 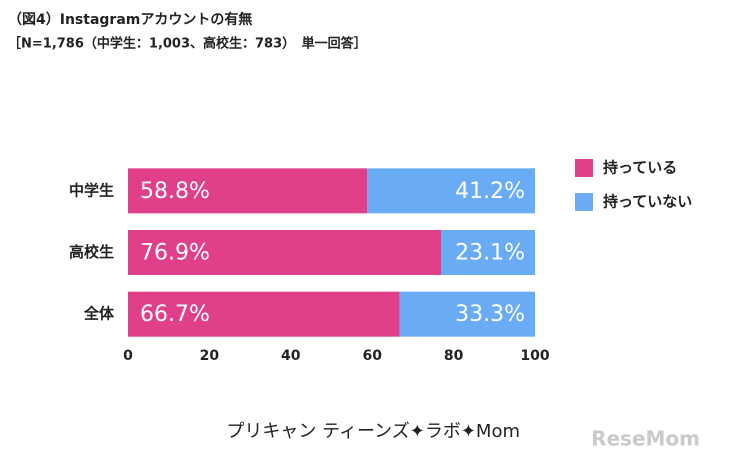 I want to click on legend-label: 持っていない, so click(x=647, y=202).